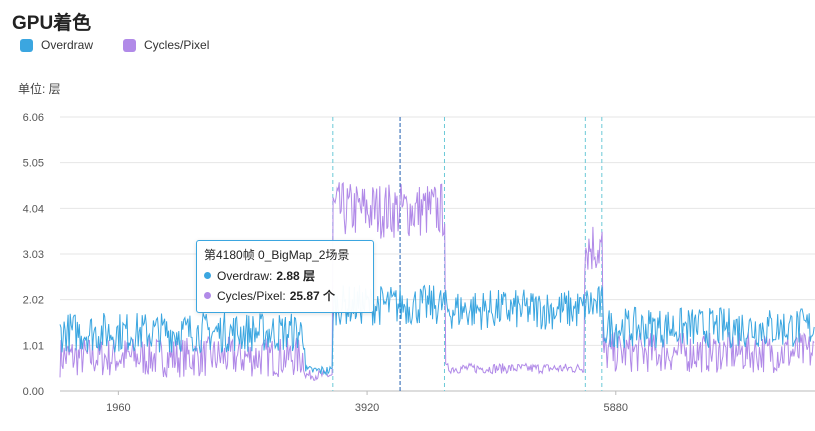  What do you see at coordinates (33, 392) in the screenshot?
I see `y-tick-label: 0.00` at bounding box center [33, 392].